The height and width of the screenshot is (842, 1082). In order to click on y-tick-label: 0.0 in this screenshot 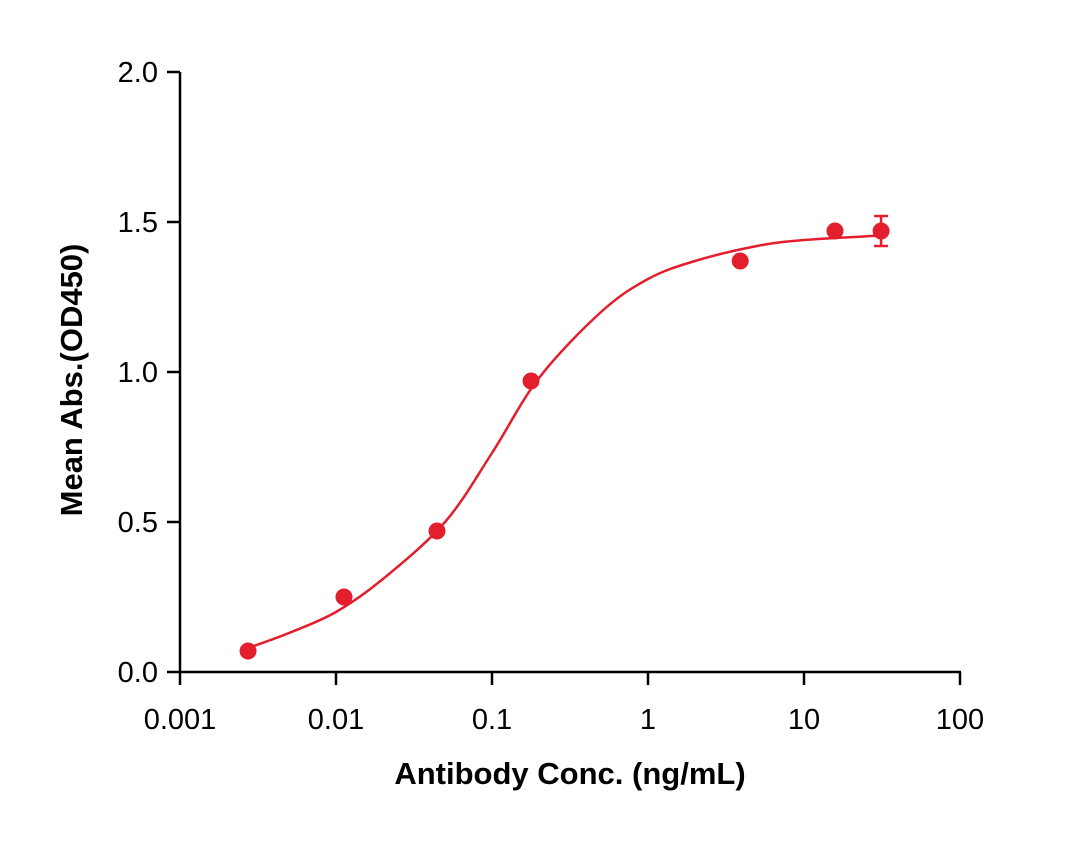, I will do `click(138, 673)`.